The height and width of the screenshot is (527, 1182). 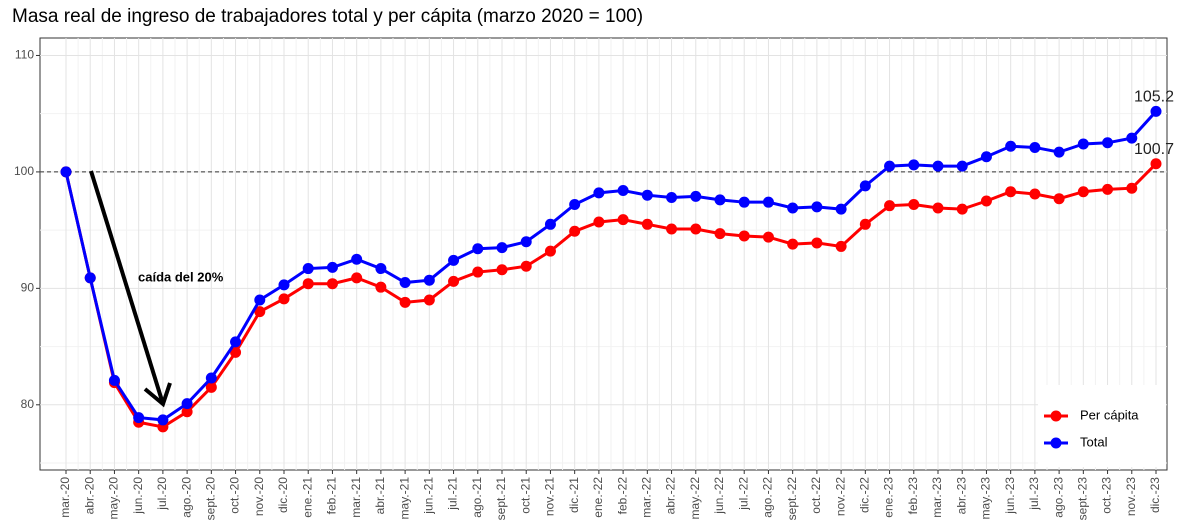 What do you see at coordinates (889, 497) in the screenshot?
I see `x-tick-label: ene.-23` at bounding box center [889, 497].